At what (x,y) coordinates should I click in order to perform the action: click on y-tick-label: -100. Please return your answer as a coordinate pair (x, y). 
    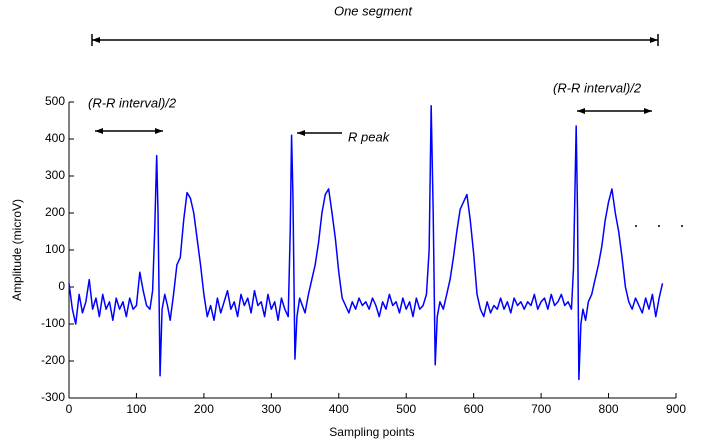
    Looking at the image, I should click on (53, 323).